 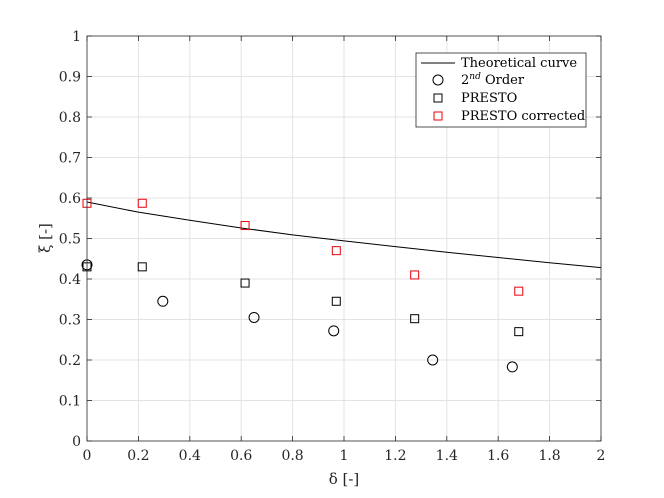 What do you see at coordinates (498, 456) in the screenshot?
I see `x-tick-label: 1.6` at bounding box center [498, 456].